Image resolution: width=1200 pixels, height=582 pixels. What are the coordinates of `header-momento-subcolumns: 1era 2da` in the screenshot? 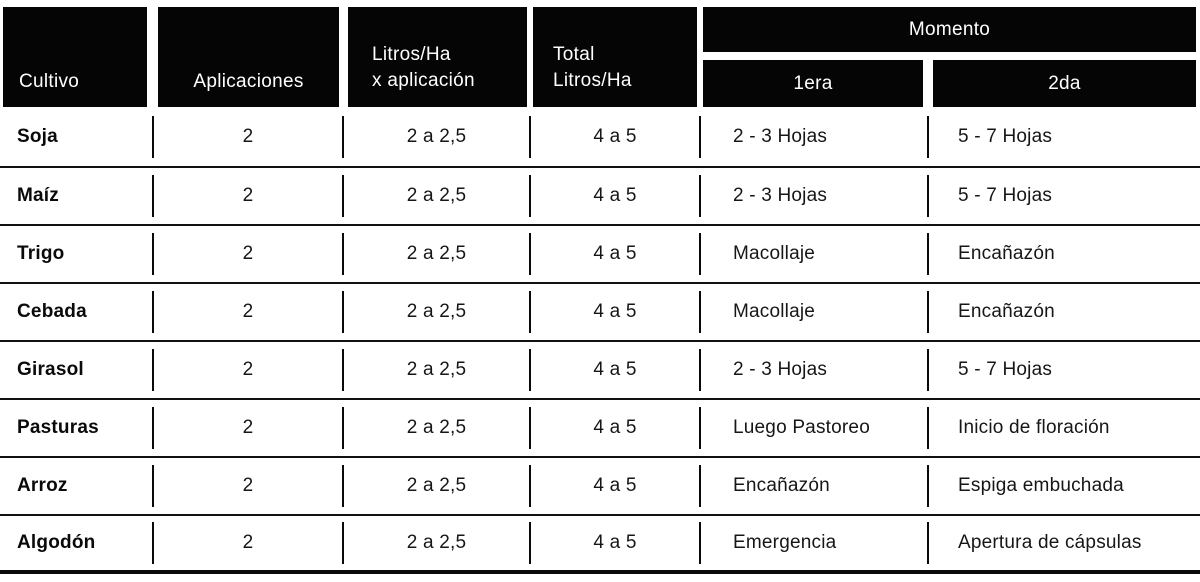 It's located at (949, 83).